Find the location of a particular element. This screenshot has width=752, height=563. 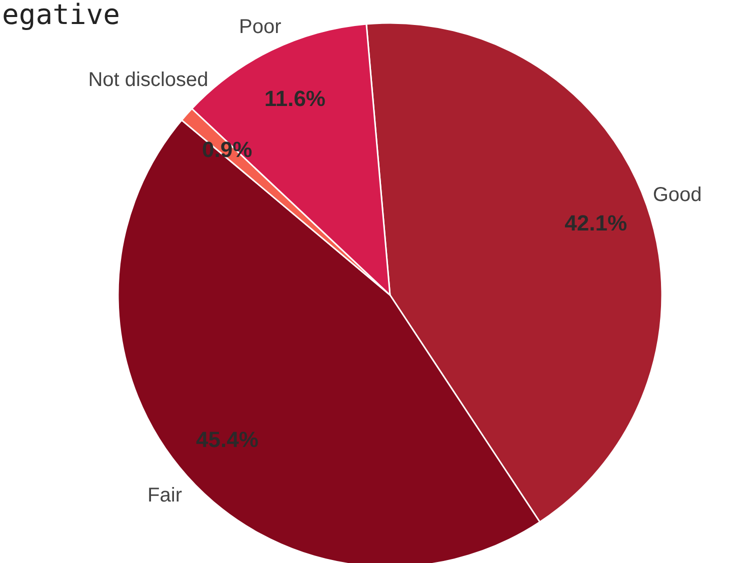

slice-label: Not disclosed is located at coordinates (148, 80).